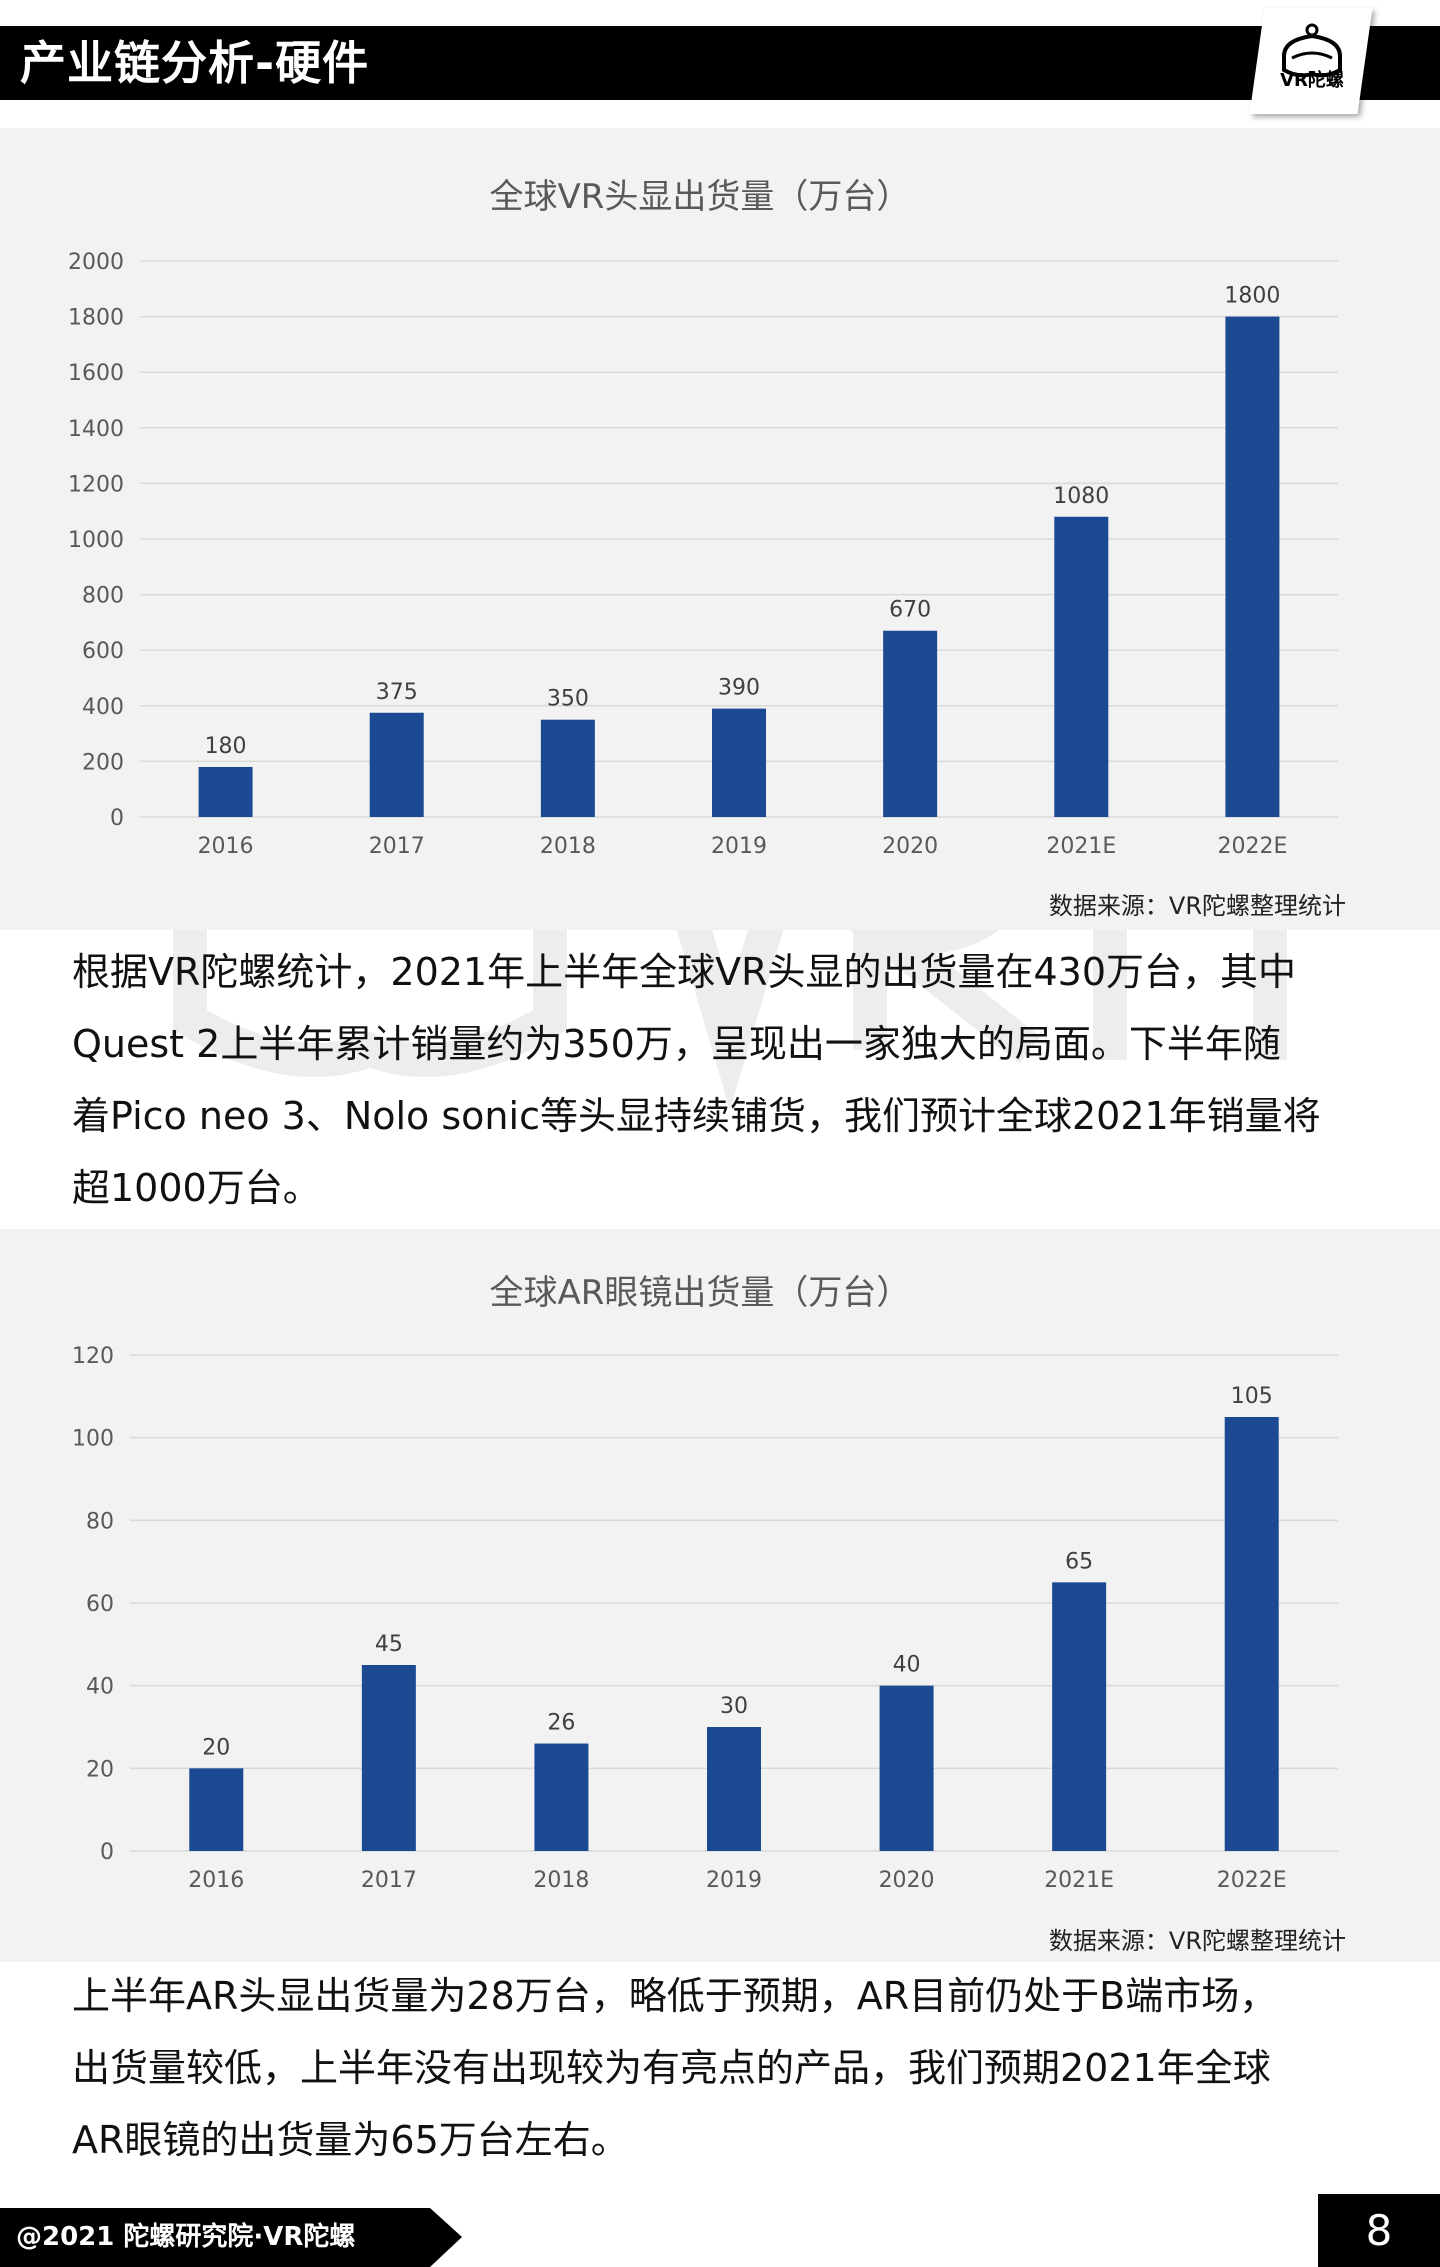 The width and height of the screenshot is (1440, 2267). I want to click on data-label: 30, so click(734, 1706).